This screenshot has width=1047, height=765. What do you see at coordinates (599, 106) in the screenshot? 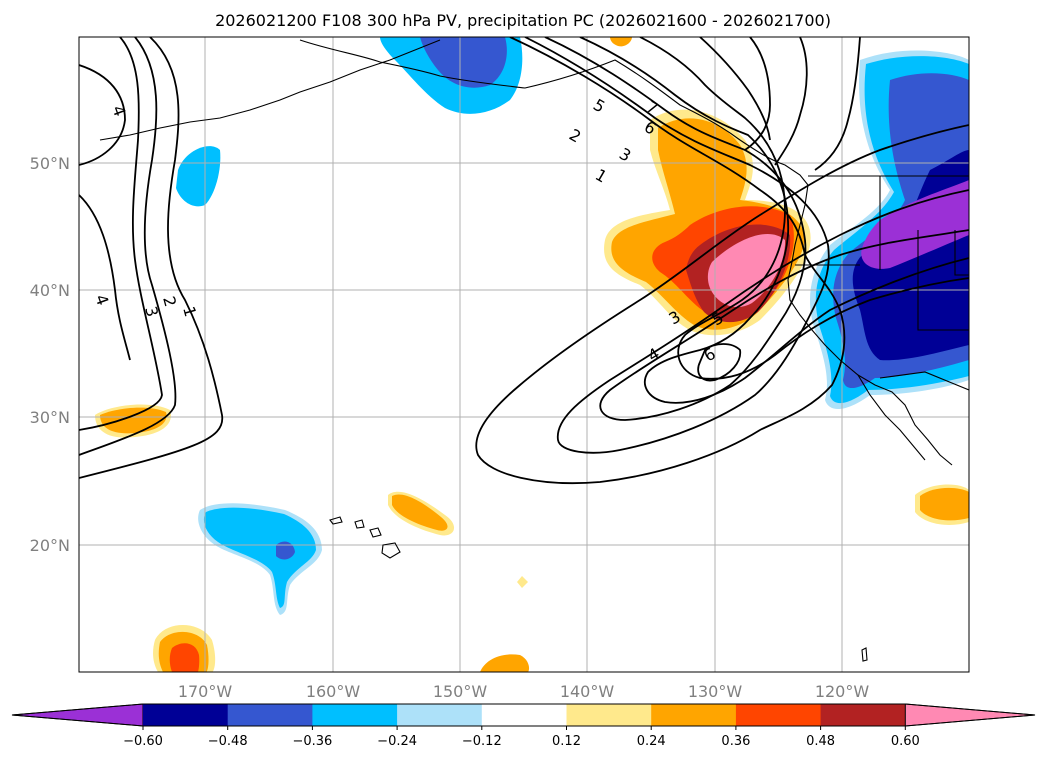
I see `contour-label: 5` at bounding box center [599, 106].